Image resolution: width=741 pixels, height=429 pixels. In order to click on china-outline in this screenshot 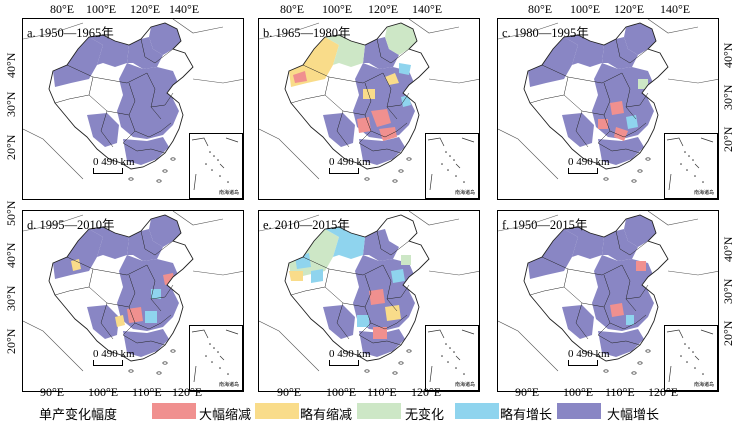, I will do `click(357, 96)`.